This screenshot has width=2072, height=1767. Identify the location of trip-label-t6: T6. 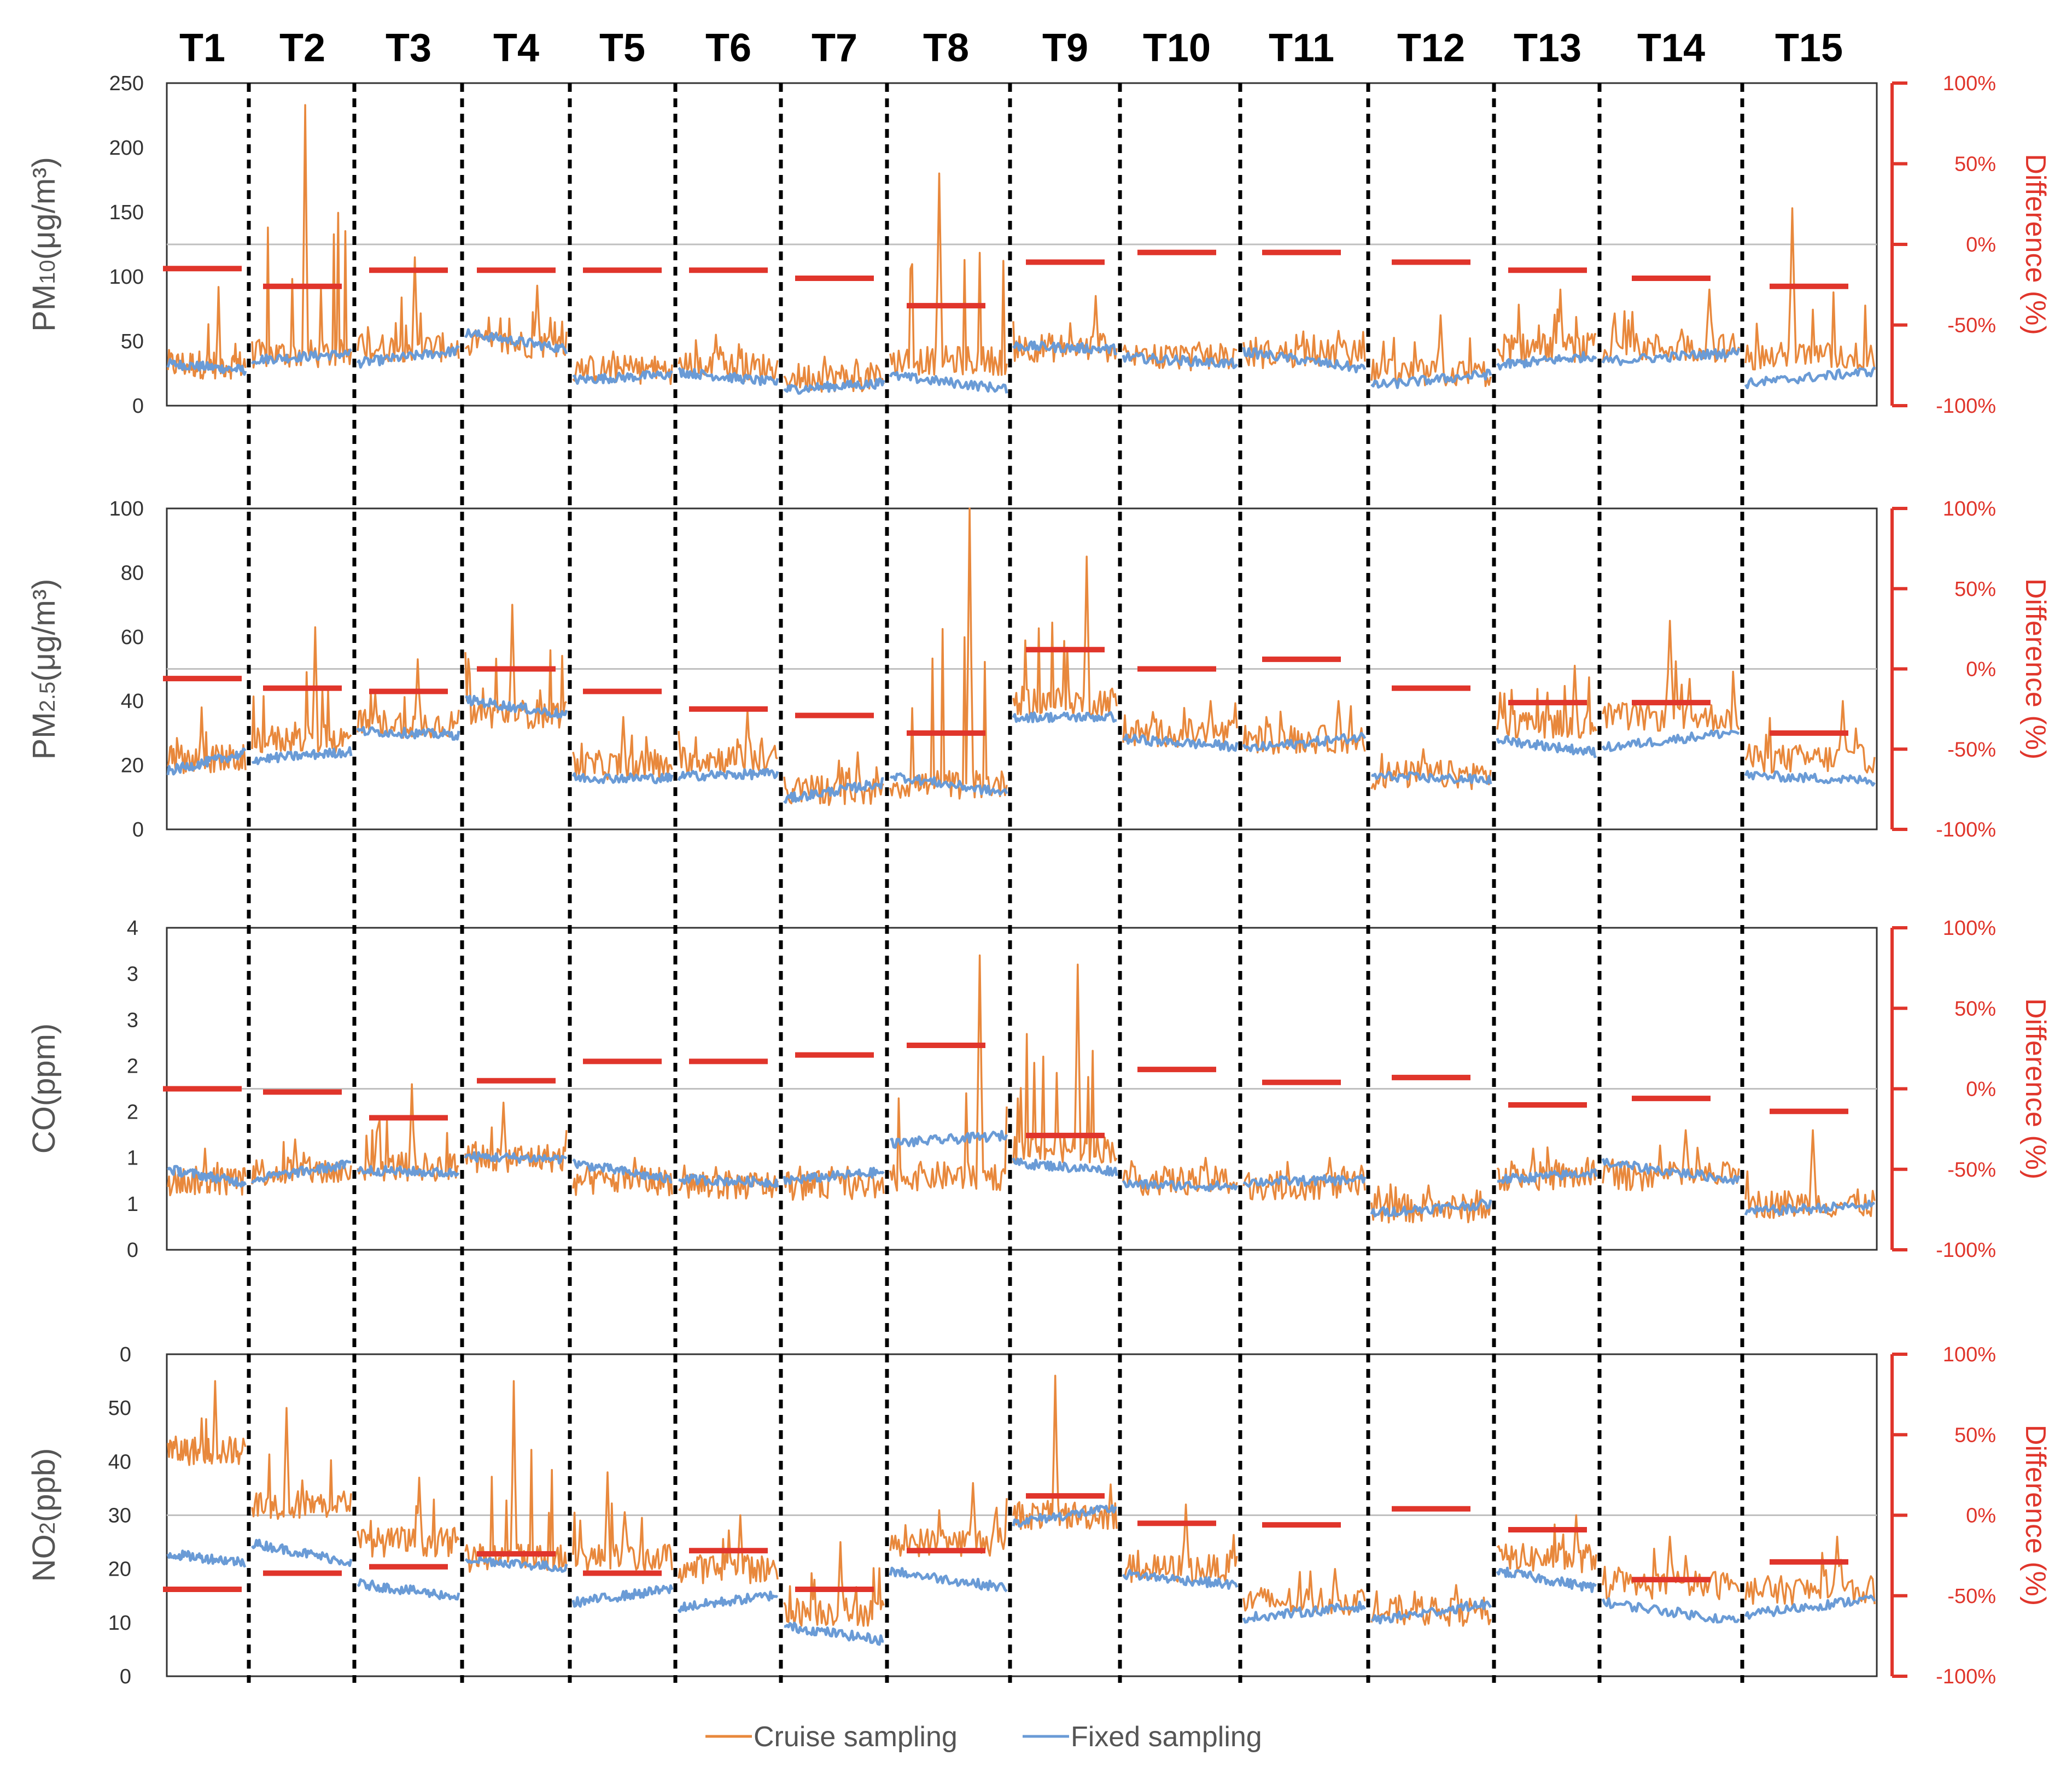
(728, 48).